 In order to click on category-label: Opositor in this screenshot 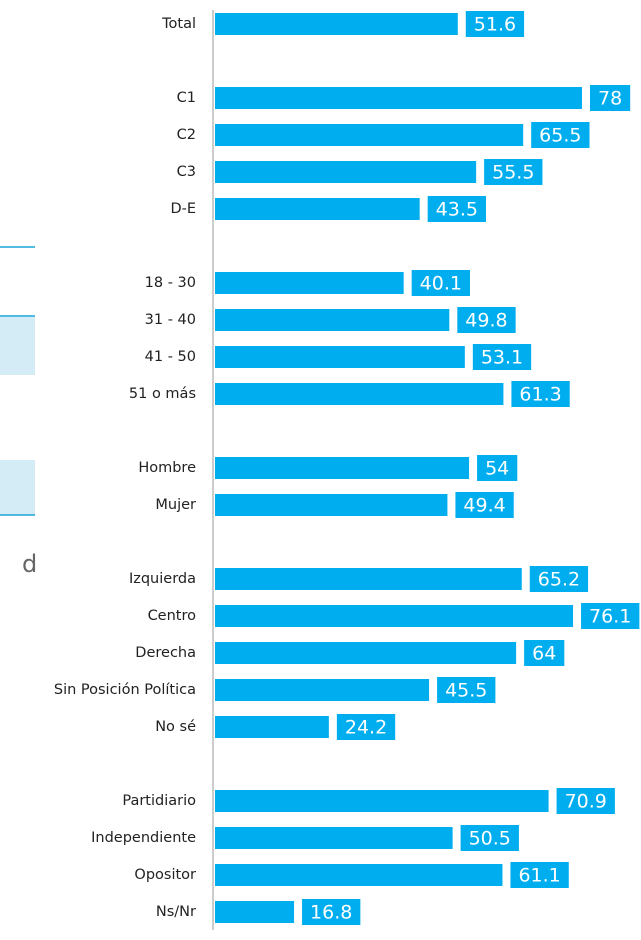, I will do `click(165, 875)`.